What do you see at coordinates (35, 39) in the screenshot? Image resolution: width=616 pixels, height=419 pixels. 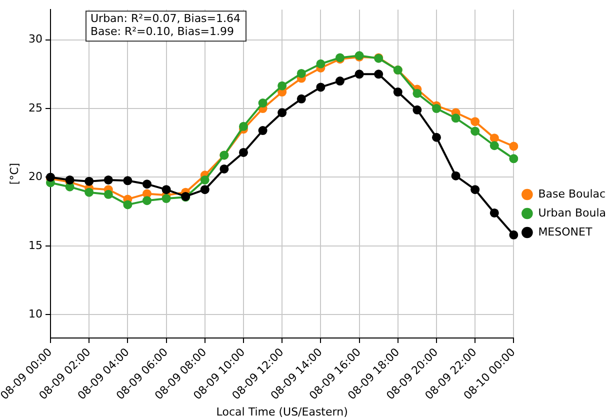 I see `y-tick-label: 30` at bounding box center [35, 39].